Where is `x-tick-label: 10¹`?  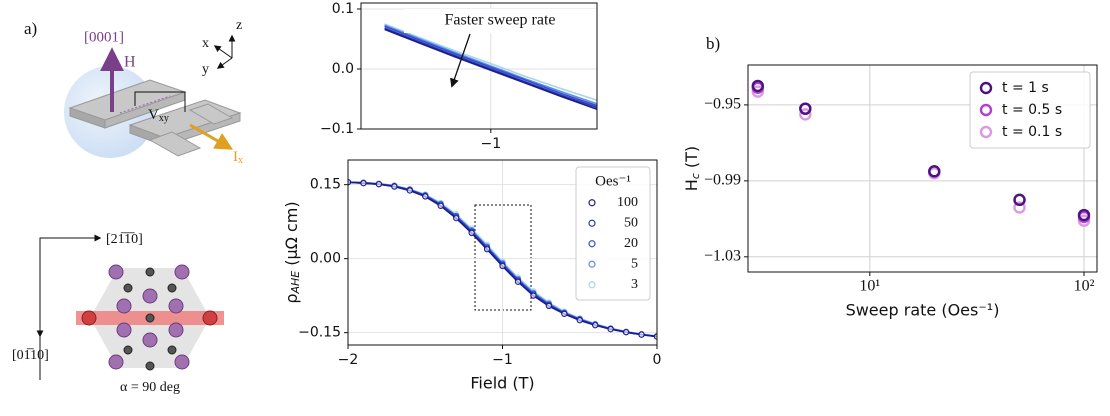
x-tick-label: 10¹ is located at coordinates (869, 286).